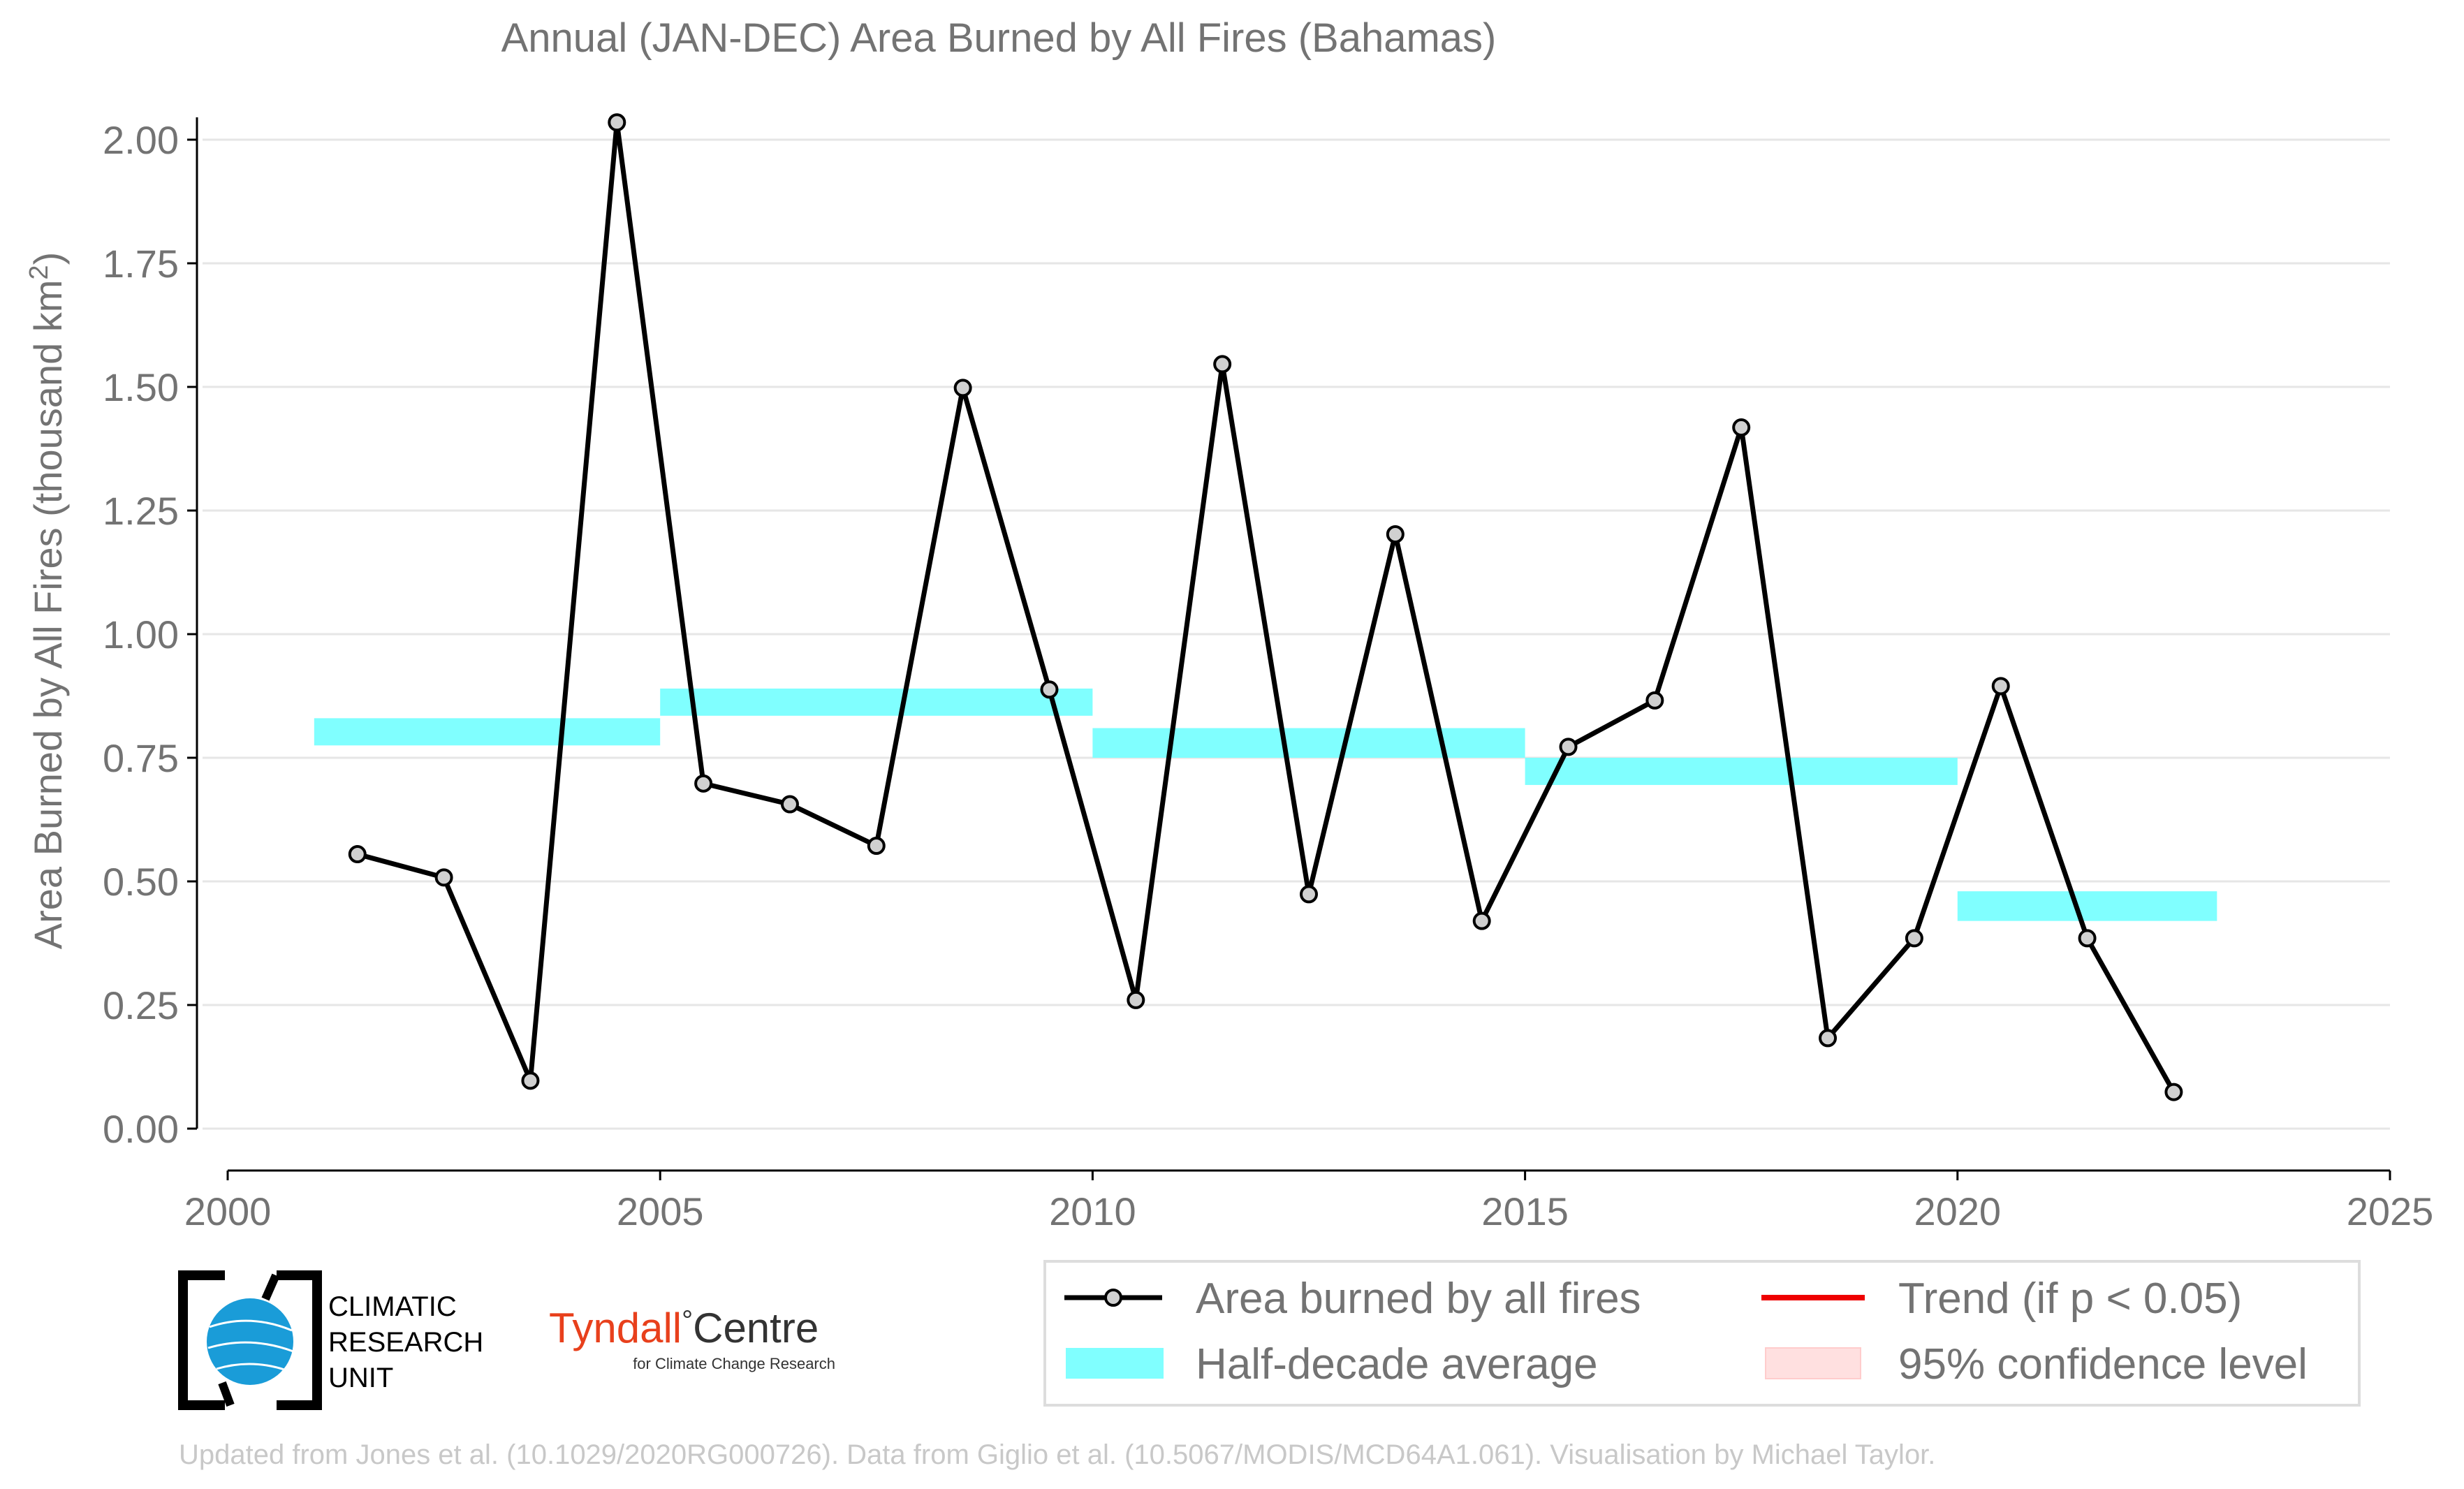 This screenshot has height=1489, width=2464. I want to click on cru-line-1: CLIMATIC, so click(392, 1306).